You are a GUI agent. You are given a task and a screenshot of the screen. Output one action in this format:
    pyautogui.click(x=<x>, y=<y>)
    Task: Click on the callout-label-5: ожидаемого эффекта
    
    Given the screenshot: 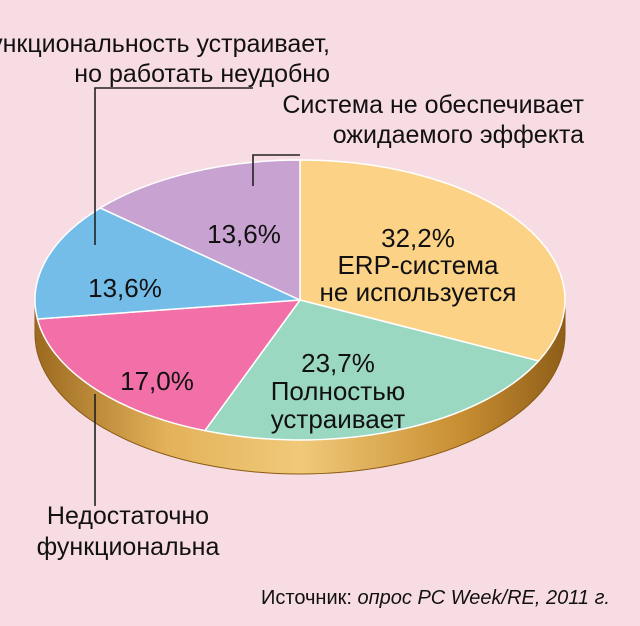 What is the action you would take?
    pyautogui.click(x=458, y=135)
    